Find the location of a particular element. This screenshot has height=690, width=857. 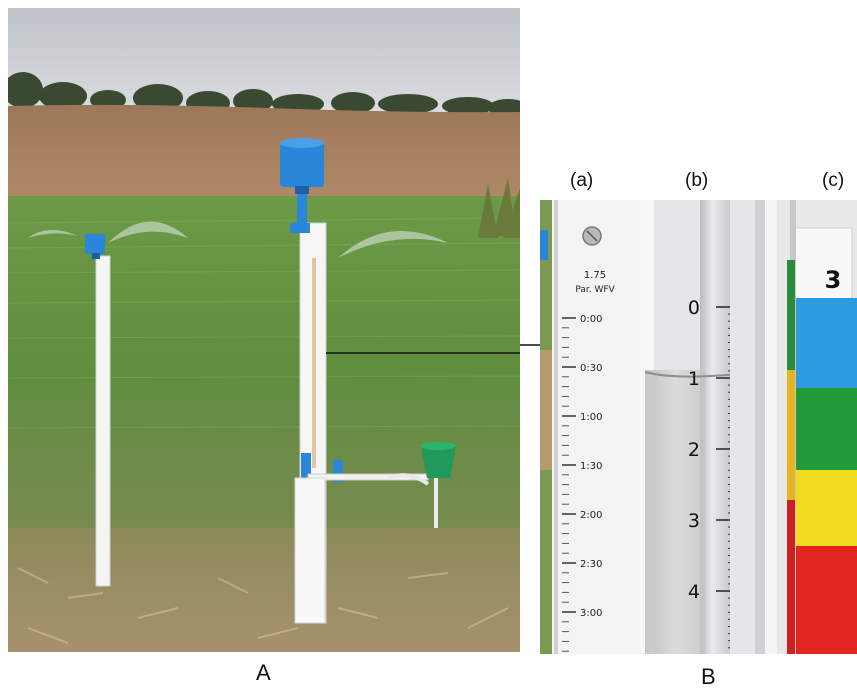

panel-label-b: B is located at coordinates (708, 676).